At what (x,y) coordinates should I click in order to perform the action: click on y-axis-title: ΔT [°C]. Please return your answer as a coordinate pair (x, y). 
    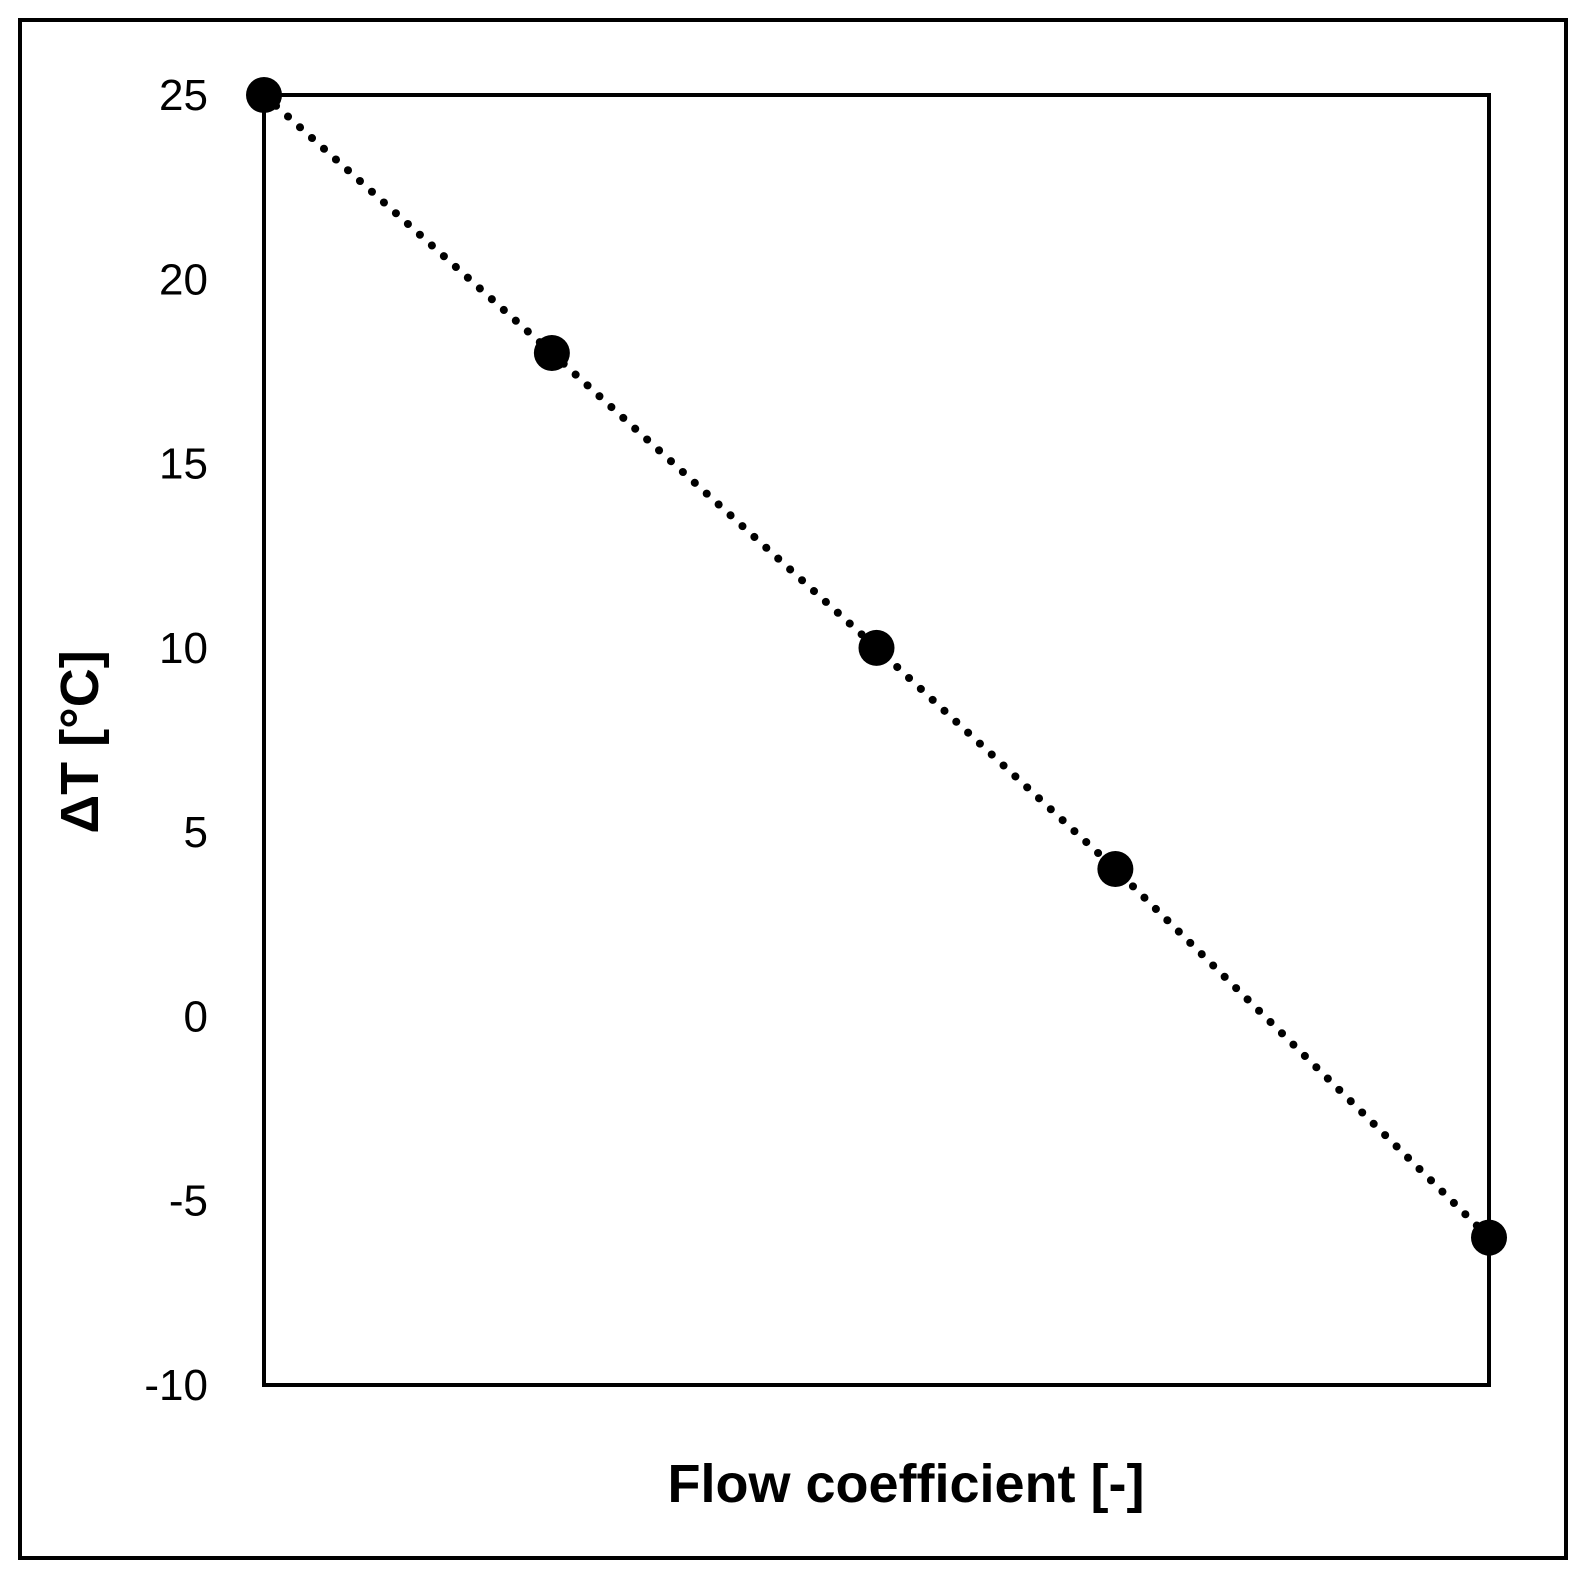
    Looking at the image, I should click on (80, 741).